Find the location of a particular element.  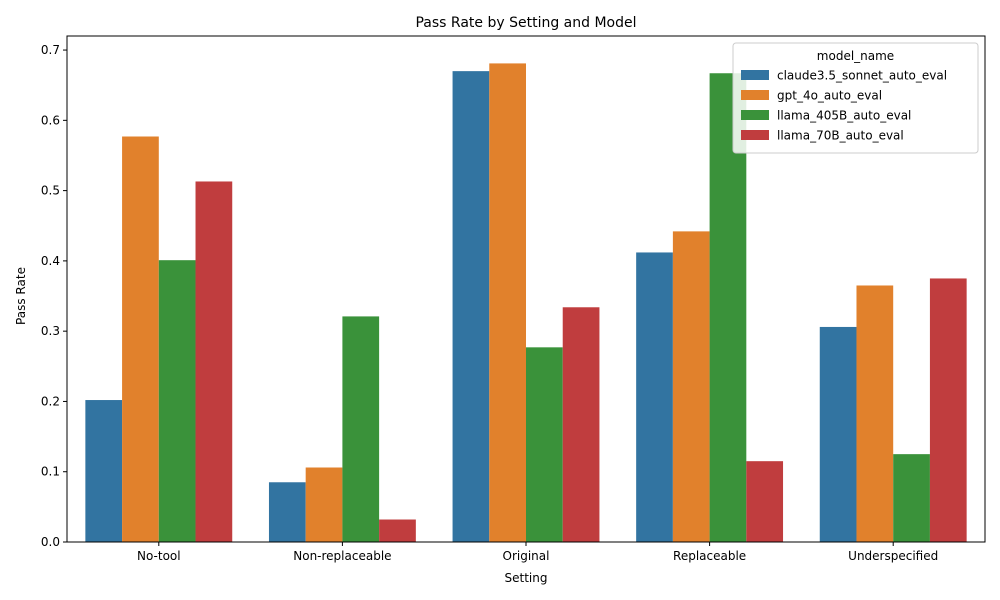

y-tick-label: 0.4 is located at coordinates (50, 261).